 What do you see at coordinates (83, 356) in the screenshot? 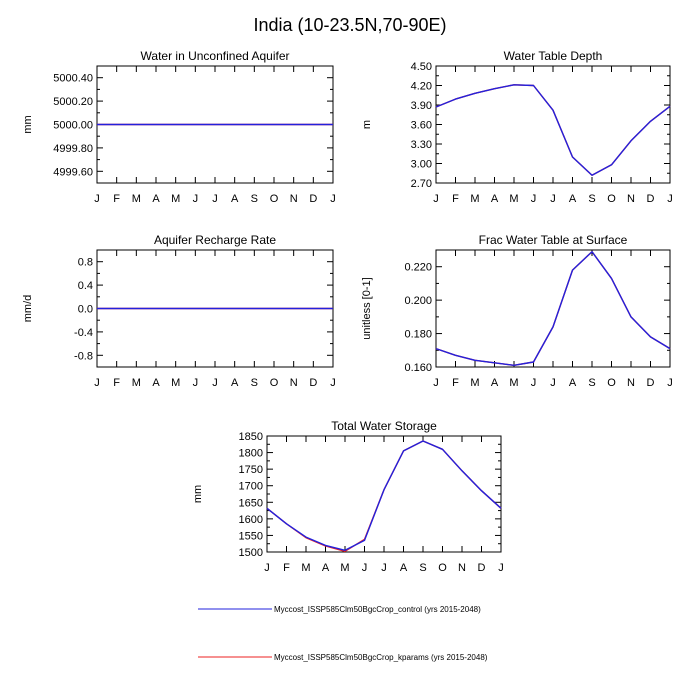
I see `y-tick-label: -0.8` at bounding box center [83, 356].